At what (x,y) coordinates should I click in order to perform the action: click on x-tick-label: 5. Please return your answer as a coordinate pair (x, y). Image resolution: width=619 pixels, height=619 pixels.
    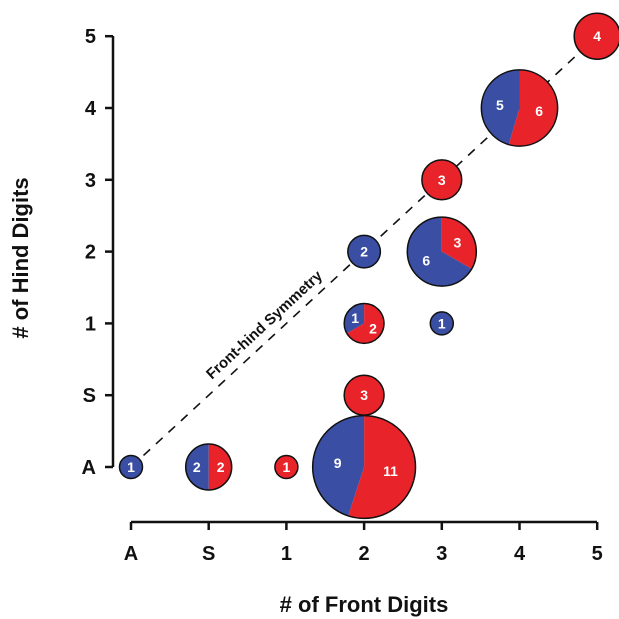
    Looking at the image, I should click on (597, 554).